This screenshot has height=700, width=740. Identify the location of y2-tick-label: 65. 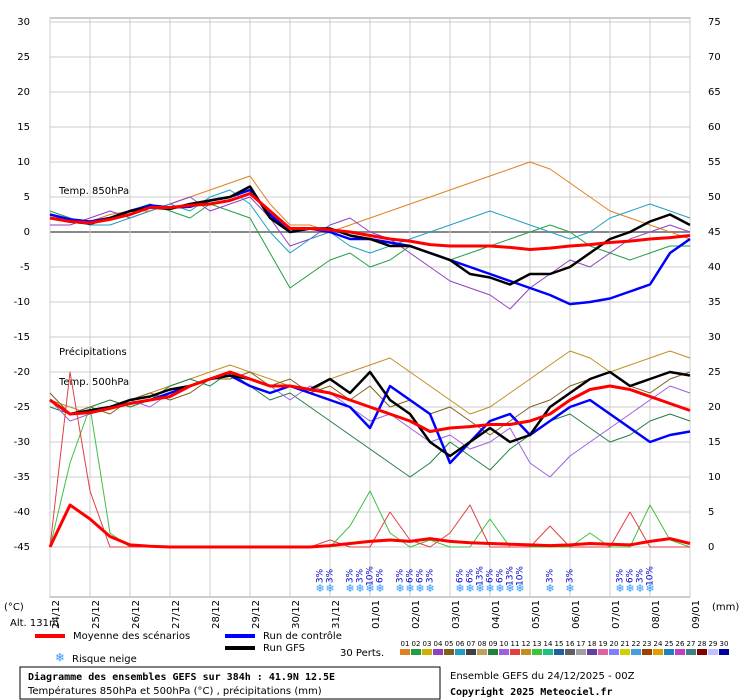
(714, 92).